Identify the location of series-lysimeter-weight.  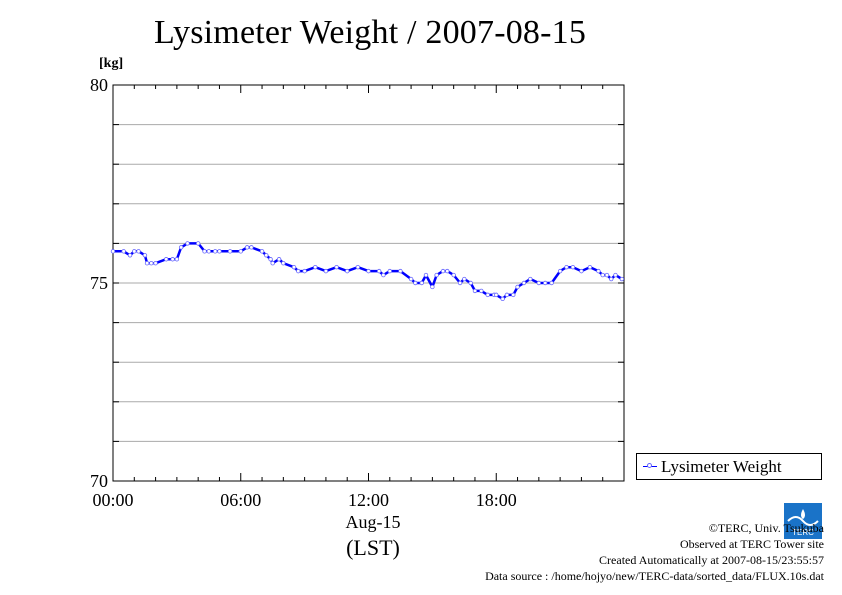
(367, 271).